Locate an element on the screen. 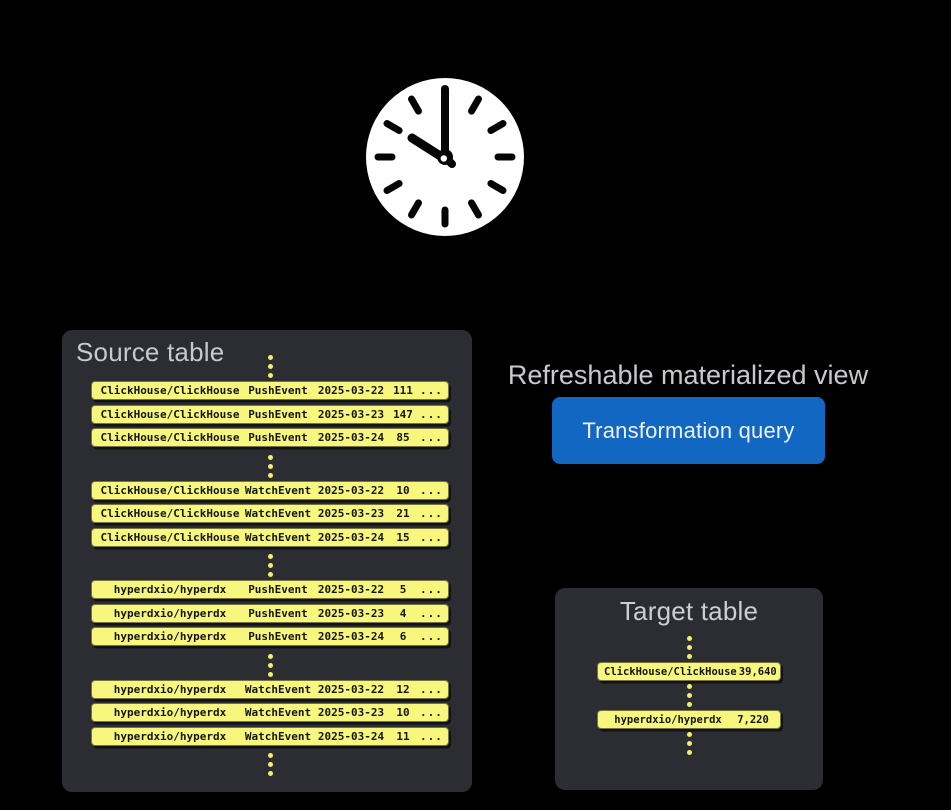 The height and width of the screenshot is (810, 951). clock-icon is located at coordinates (445, 157).